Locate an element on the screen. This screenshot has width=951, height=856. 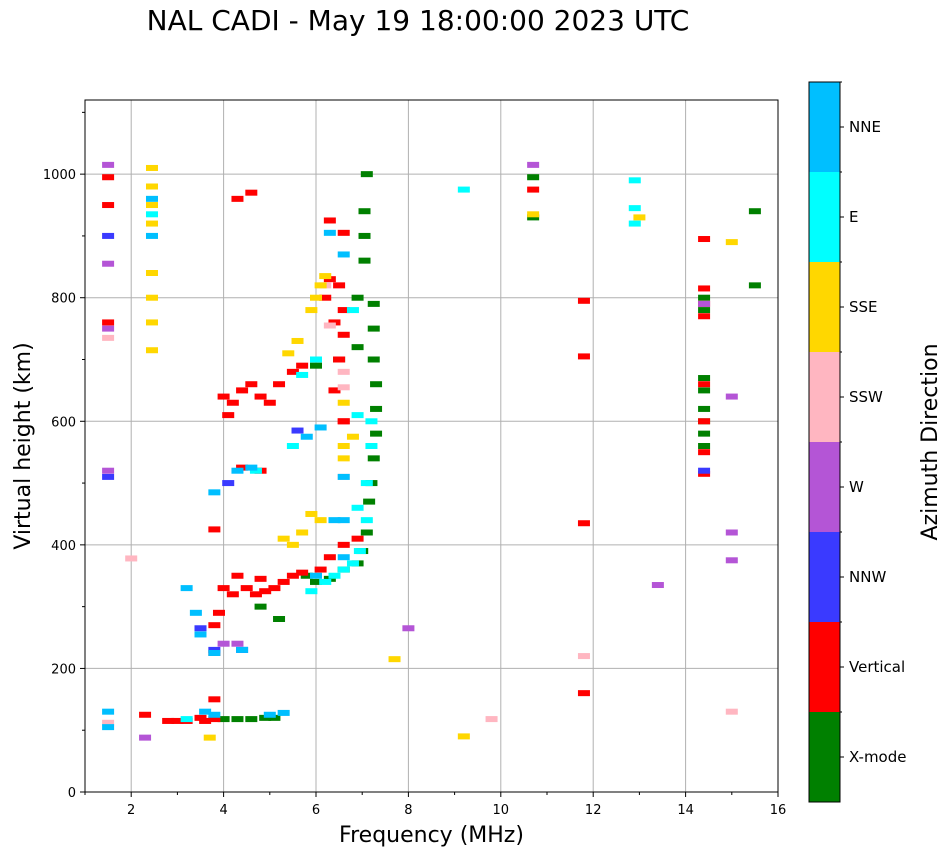
y-axis-ticks: 0 200 400 600 800 1000 is located at coordinates (64, 456).